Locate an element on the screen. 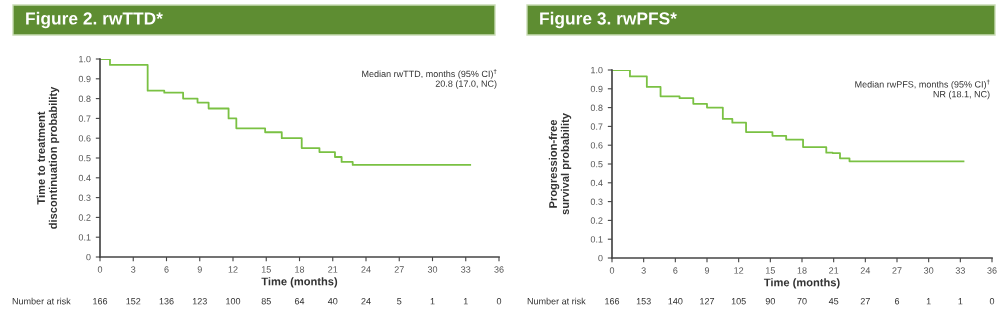 This screenshot has width=1006, height=321. text: 90 is located at coordinates (770, 301).